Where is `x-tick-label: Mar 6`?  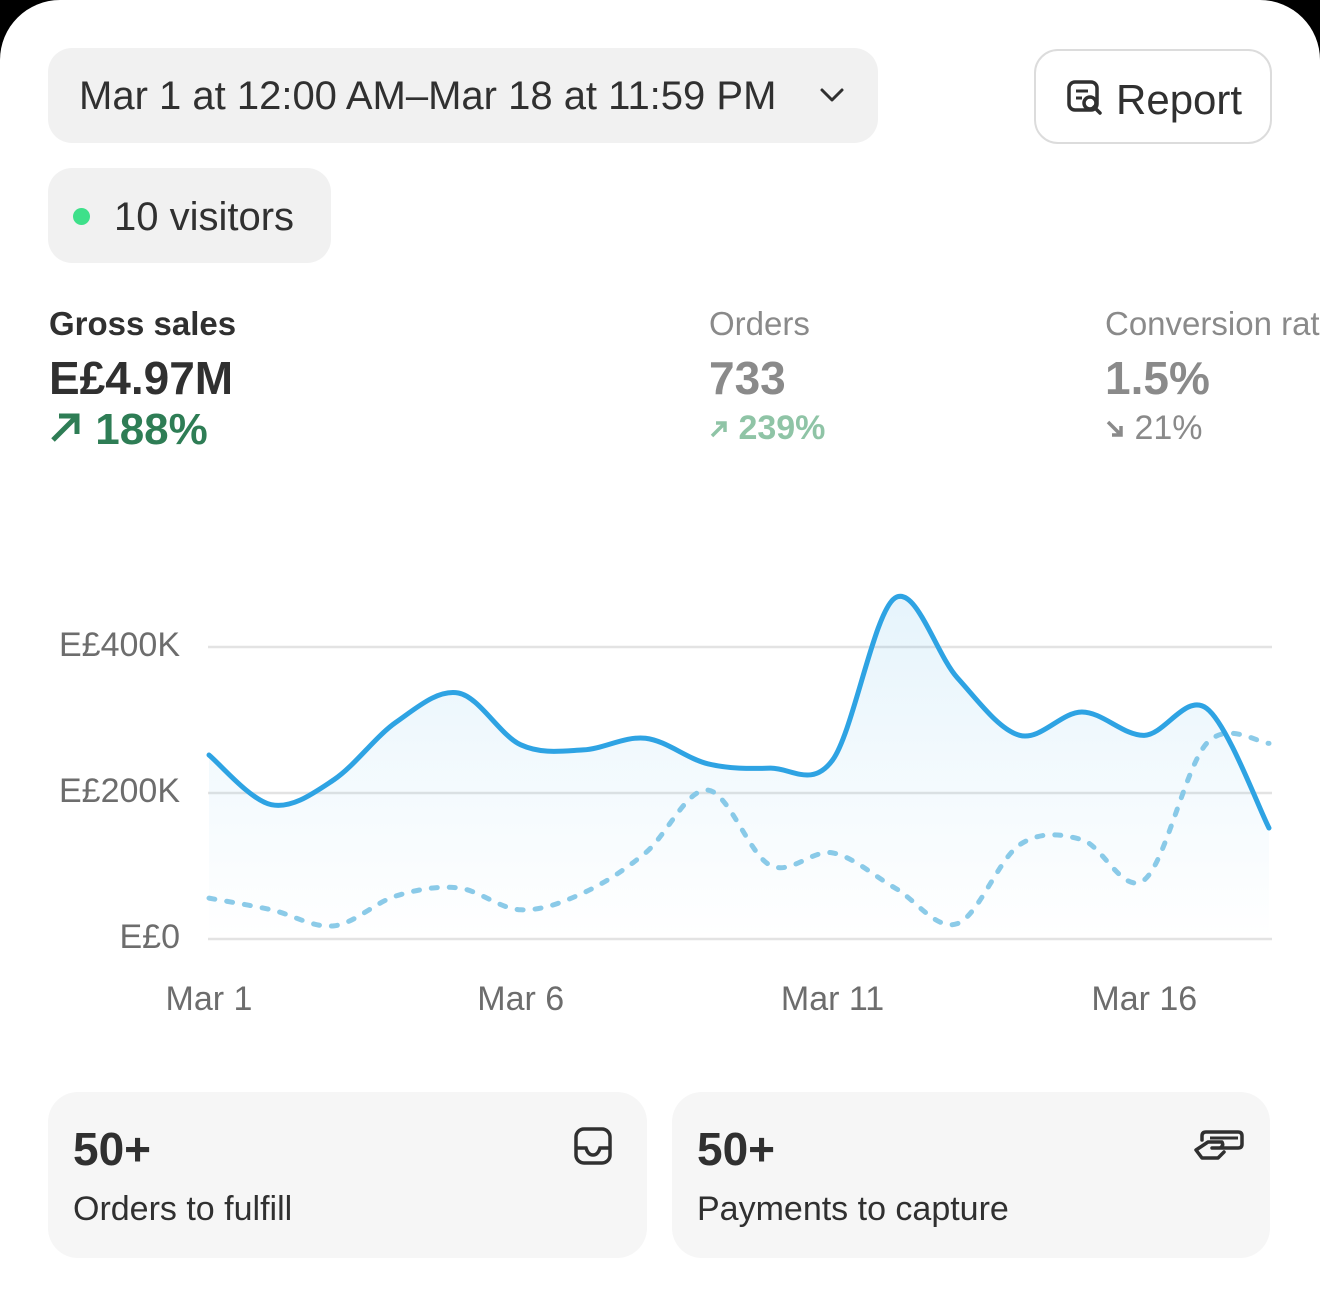 x-tick-label: Mar 6 is located at coordinates (520, 999).